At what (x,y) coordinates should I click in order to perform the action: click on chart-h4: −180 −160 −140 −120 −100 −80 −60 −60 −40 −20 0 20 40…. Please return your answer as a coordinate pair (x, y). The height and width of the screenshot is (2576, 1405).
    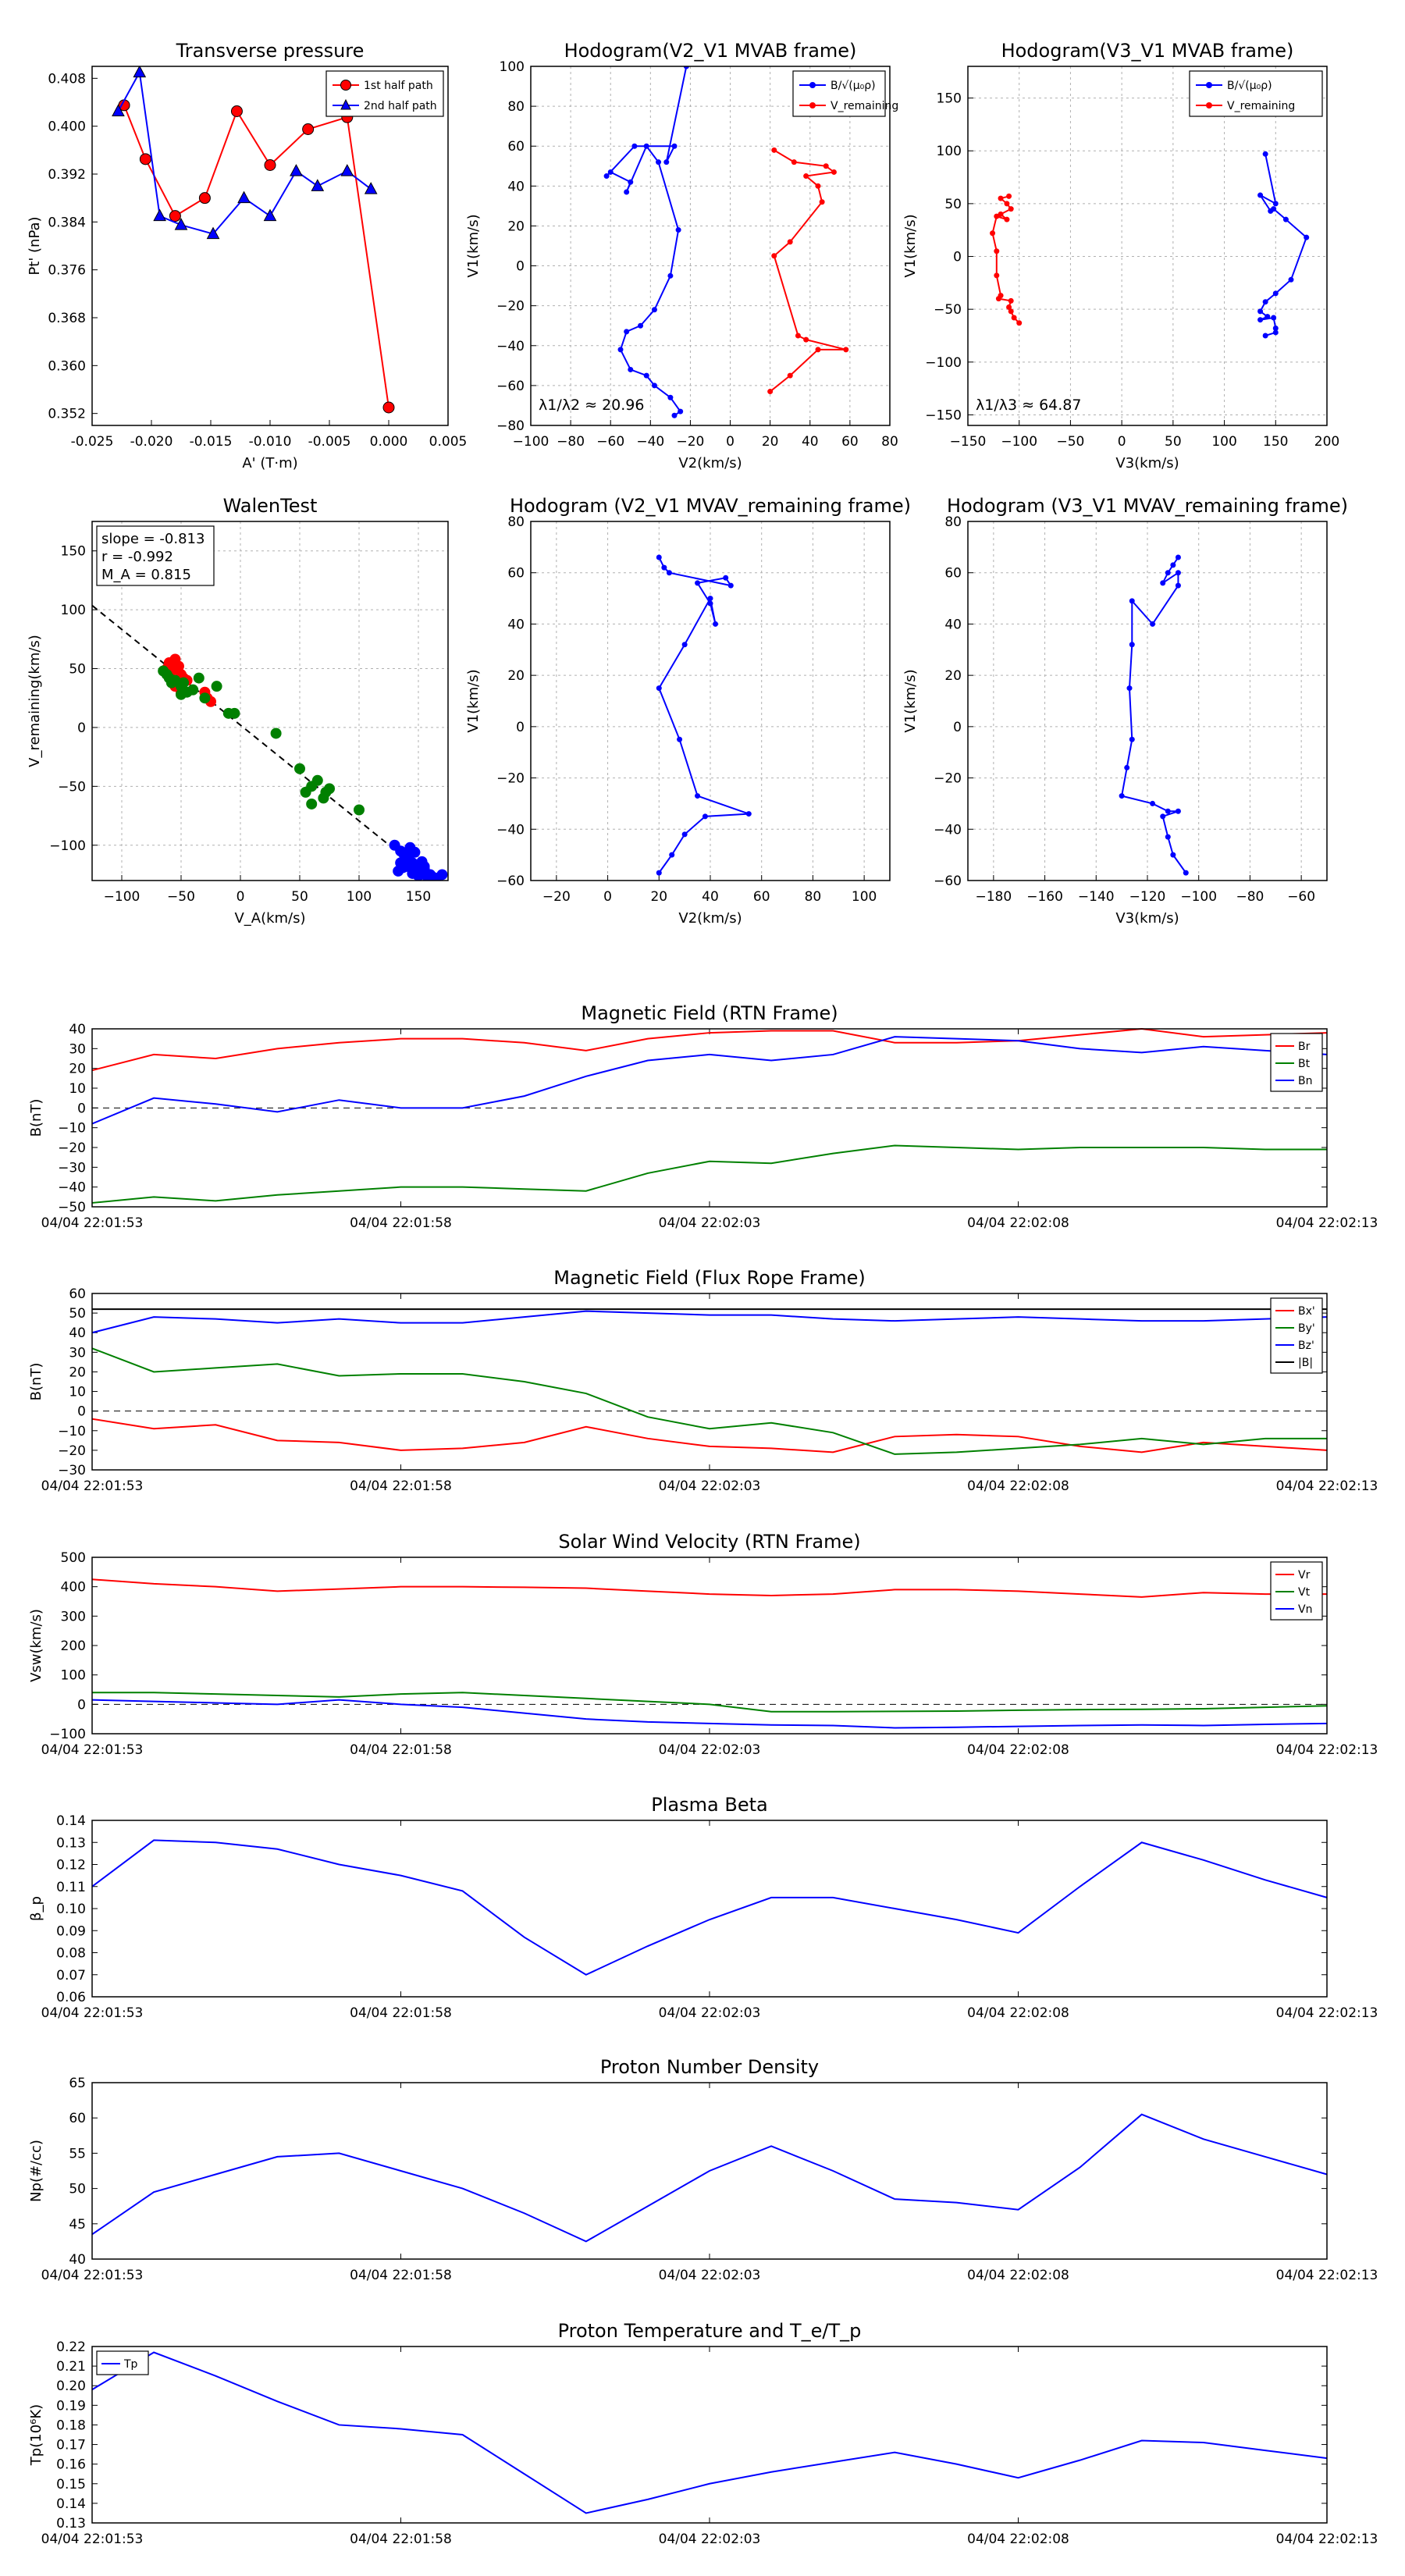
    Looking at the image, I should click on (1125, 711).